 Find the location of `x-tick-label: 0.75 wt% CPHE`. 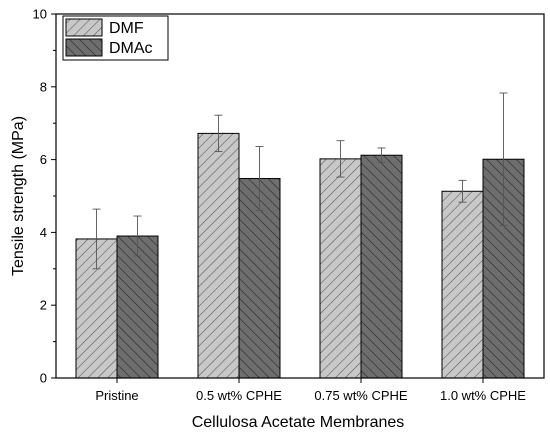

x-tick-label: 0.75 wt% CPHE is located at coordinates (361, 395).